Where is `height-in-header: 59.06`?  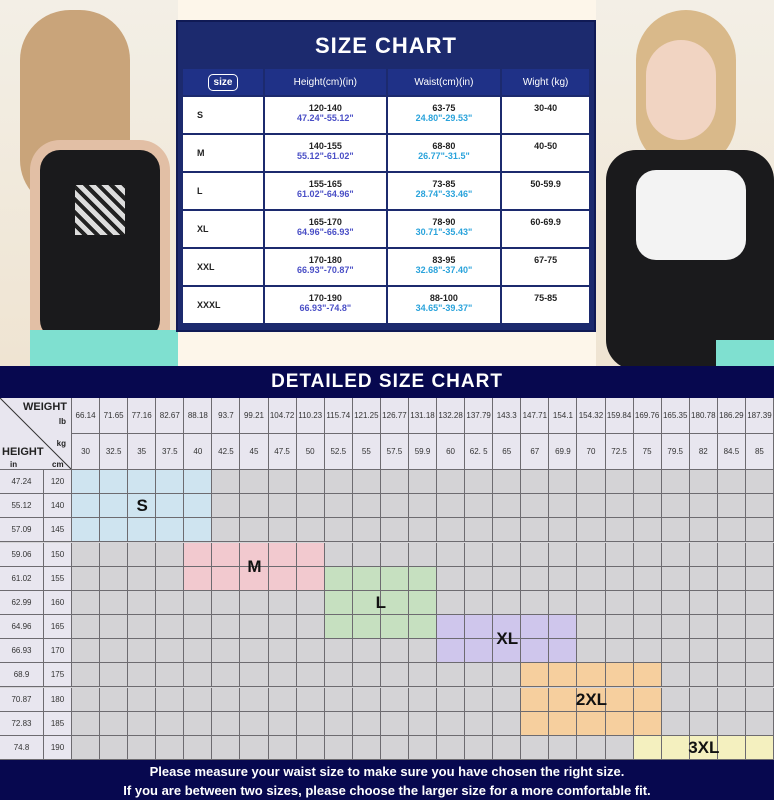
height-in-header: 59.06 is located at coordinates (22, 554).